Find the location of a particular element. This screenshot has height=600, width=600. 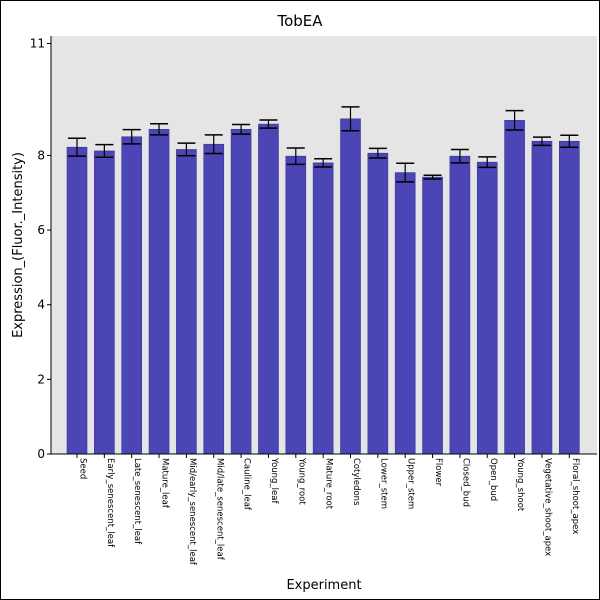

y-tick-label: 11 is located at coordinates (37, 43).